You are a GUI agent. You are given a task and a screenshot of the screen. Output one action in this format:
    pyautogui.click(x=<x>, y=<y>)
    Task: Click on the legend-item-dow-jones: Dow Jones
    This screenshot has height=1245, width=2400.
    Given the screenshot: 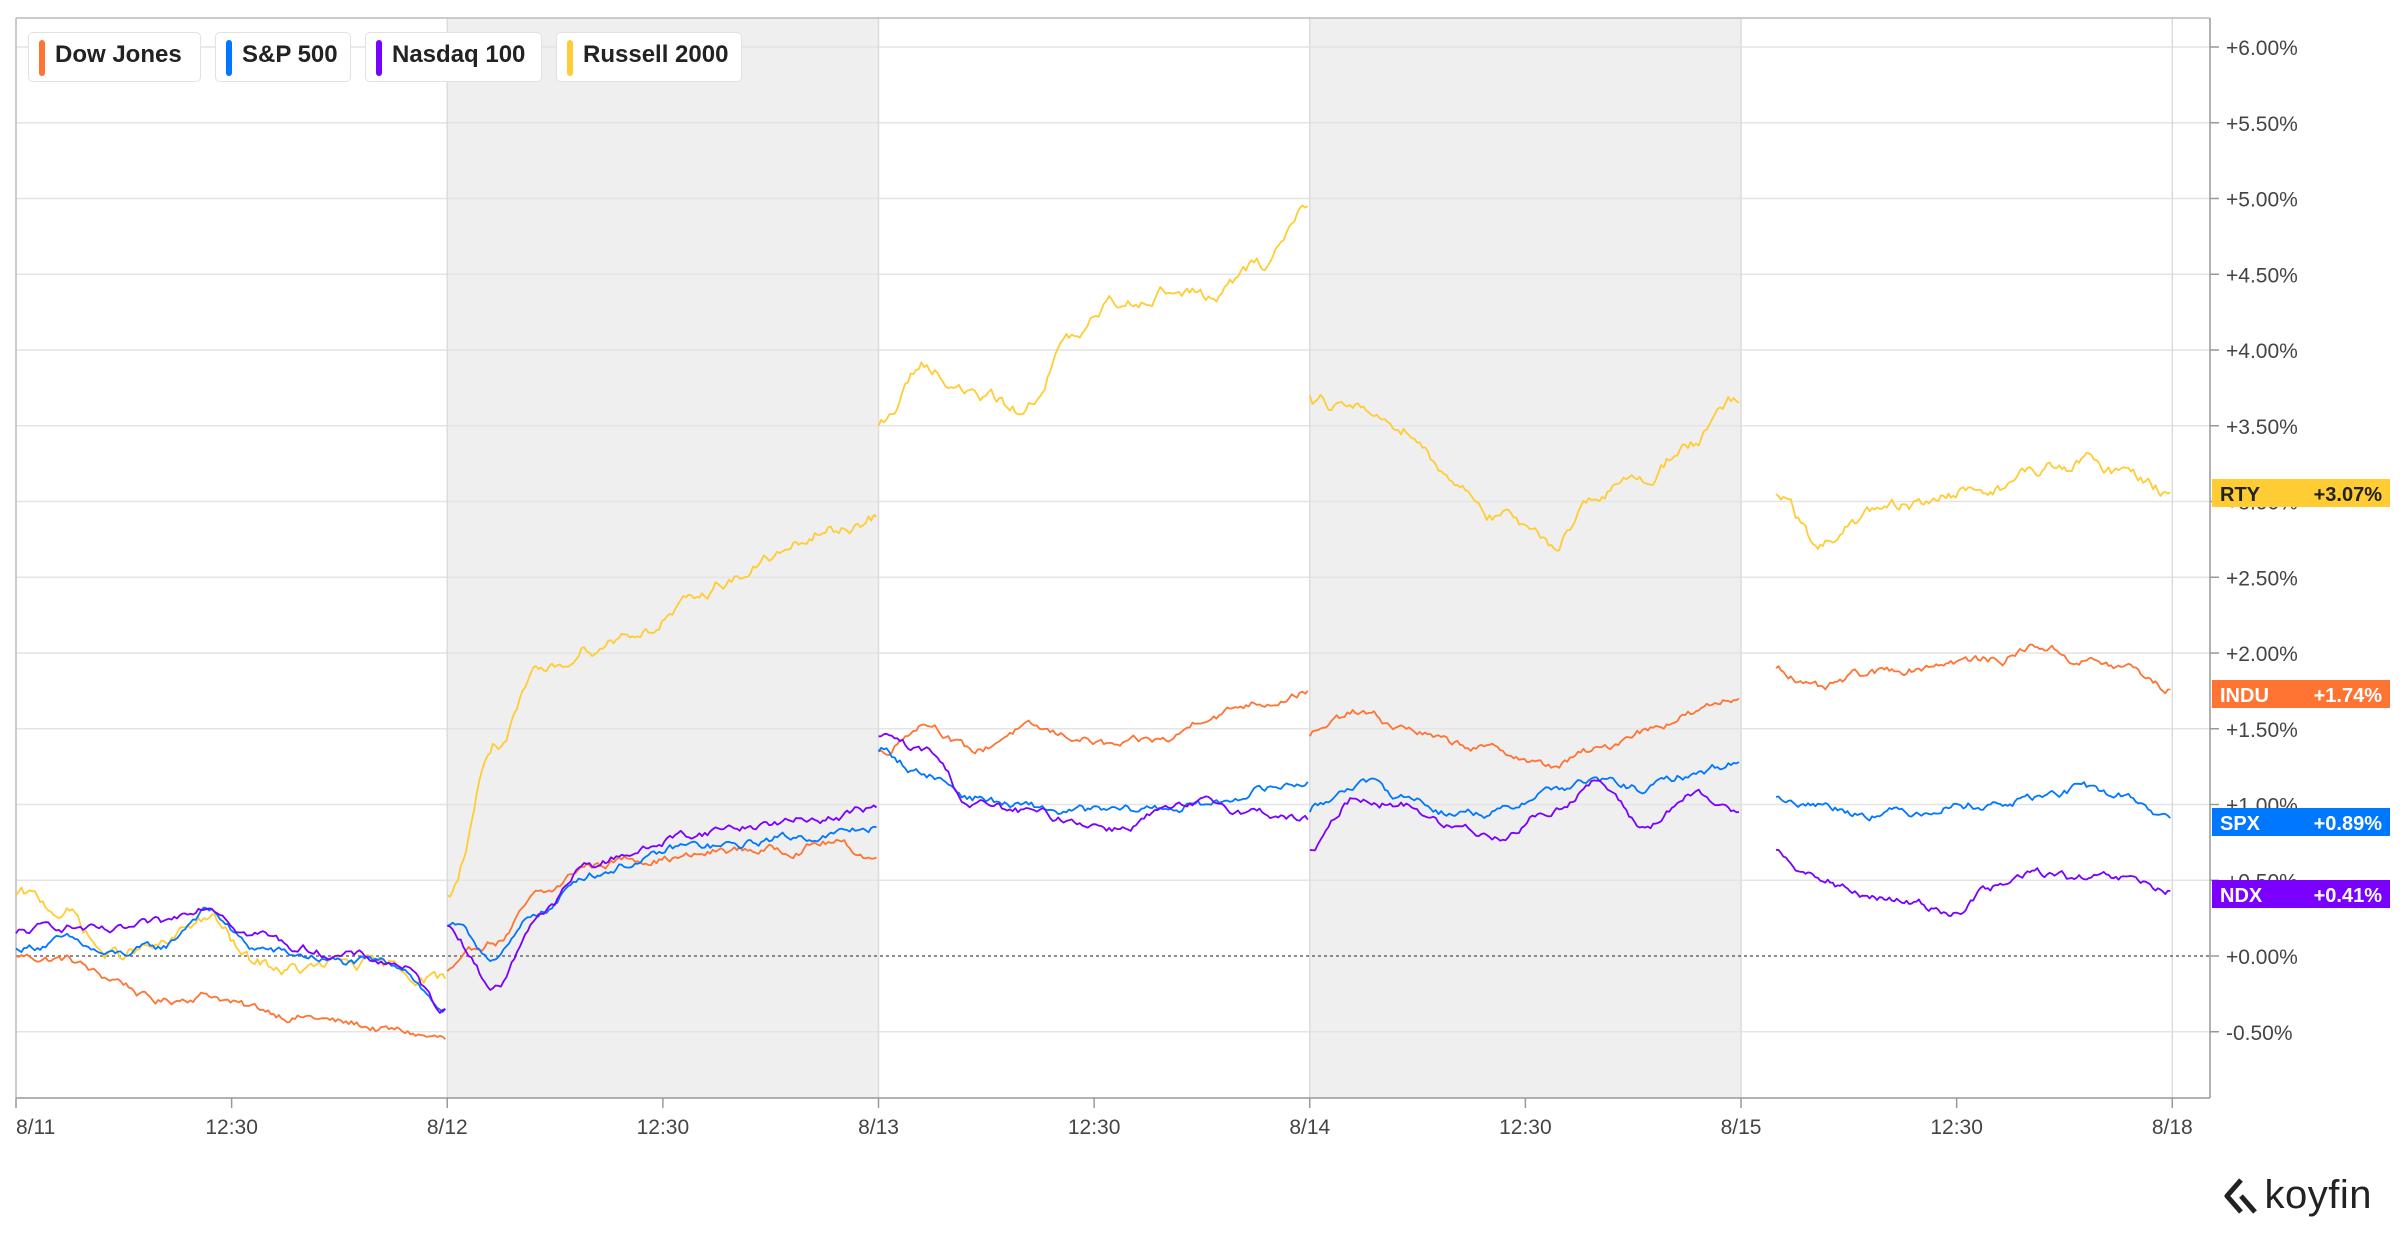 What is the action you would take?
    pyautogui.click(x=114, y=57)
    